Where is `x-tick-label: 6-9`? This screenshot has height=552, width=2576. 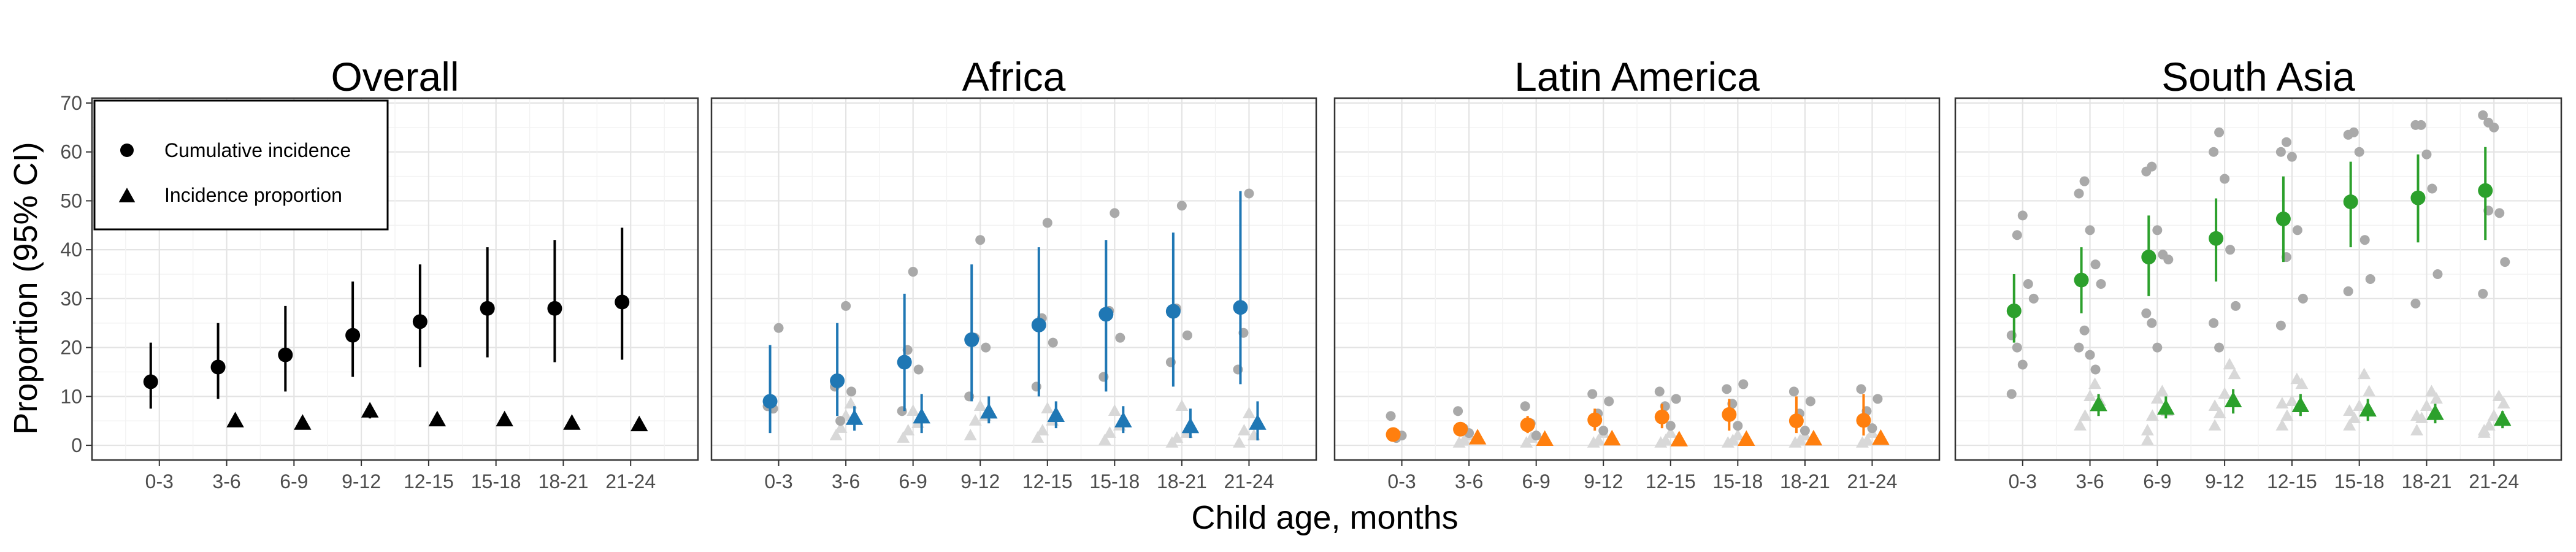
x-tick-label: 6-9 is located at coordinates (2157, 481).